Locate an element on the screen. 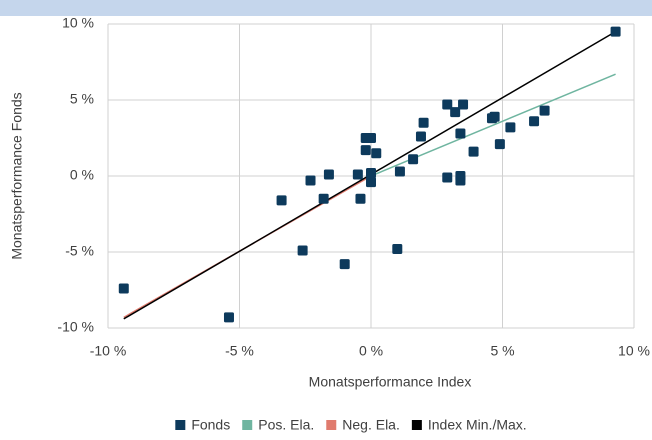  legend-label: Neg. Ela. is located at coordinates (371, 425).